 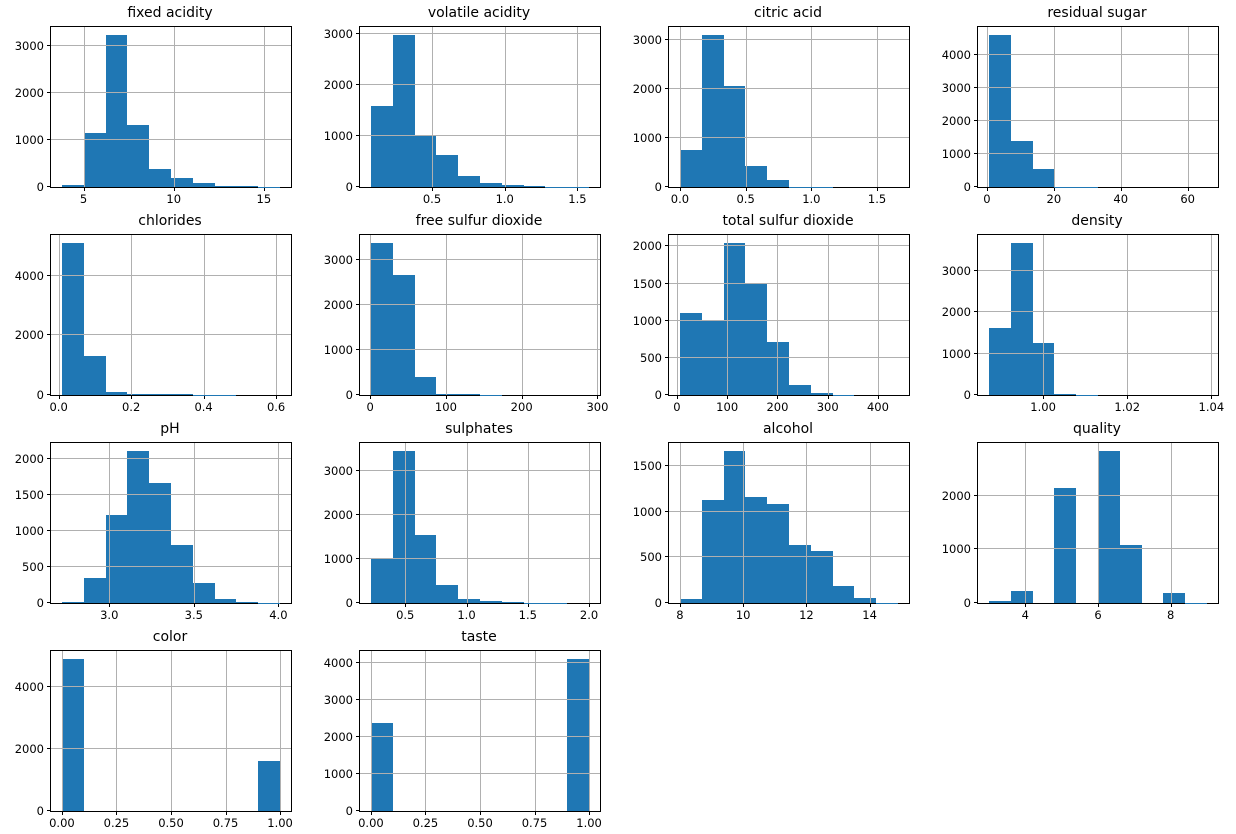 I want to click on x-tick-label: 1.00, so click(x=280, y=823).